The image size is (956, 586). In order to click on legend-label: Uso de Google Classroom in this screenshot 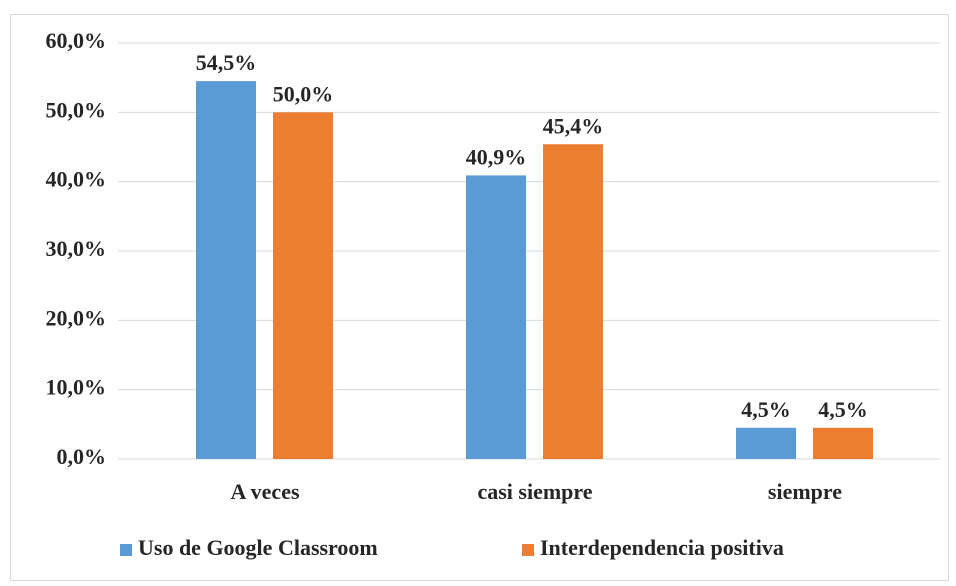, I will do `click(258, 547)`.